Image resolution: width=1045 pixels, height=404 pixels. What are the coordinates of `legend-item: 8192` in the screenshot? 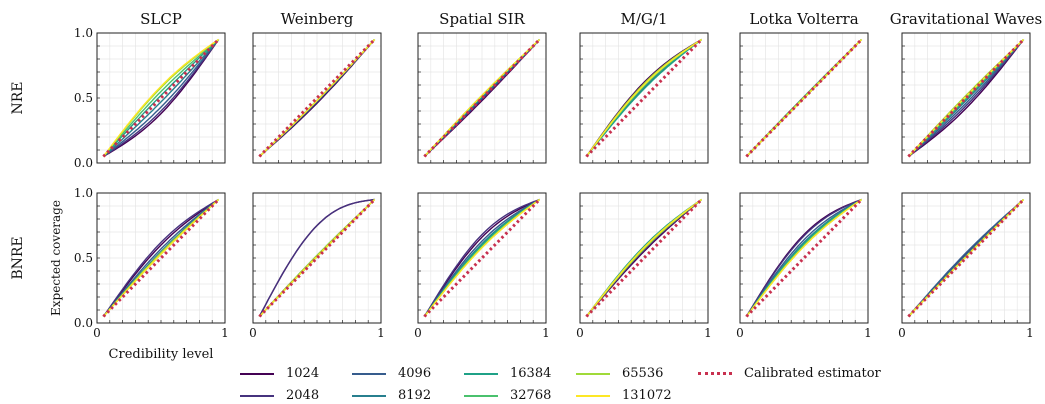 It's located at (391, 395).